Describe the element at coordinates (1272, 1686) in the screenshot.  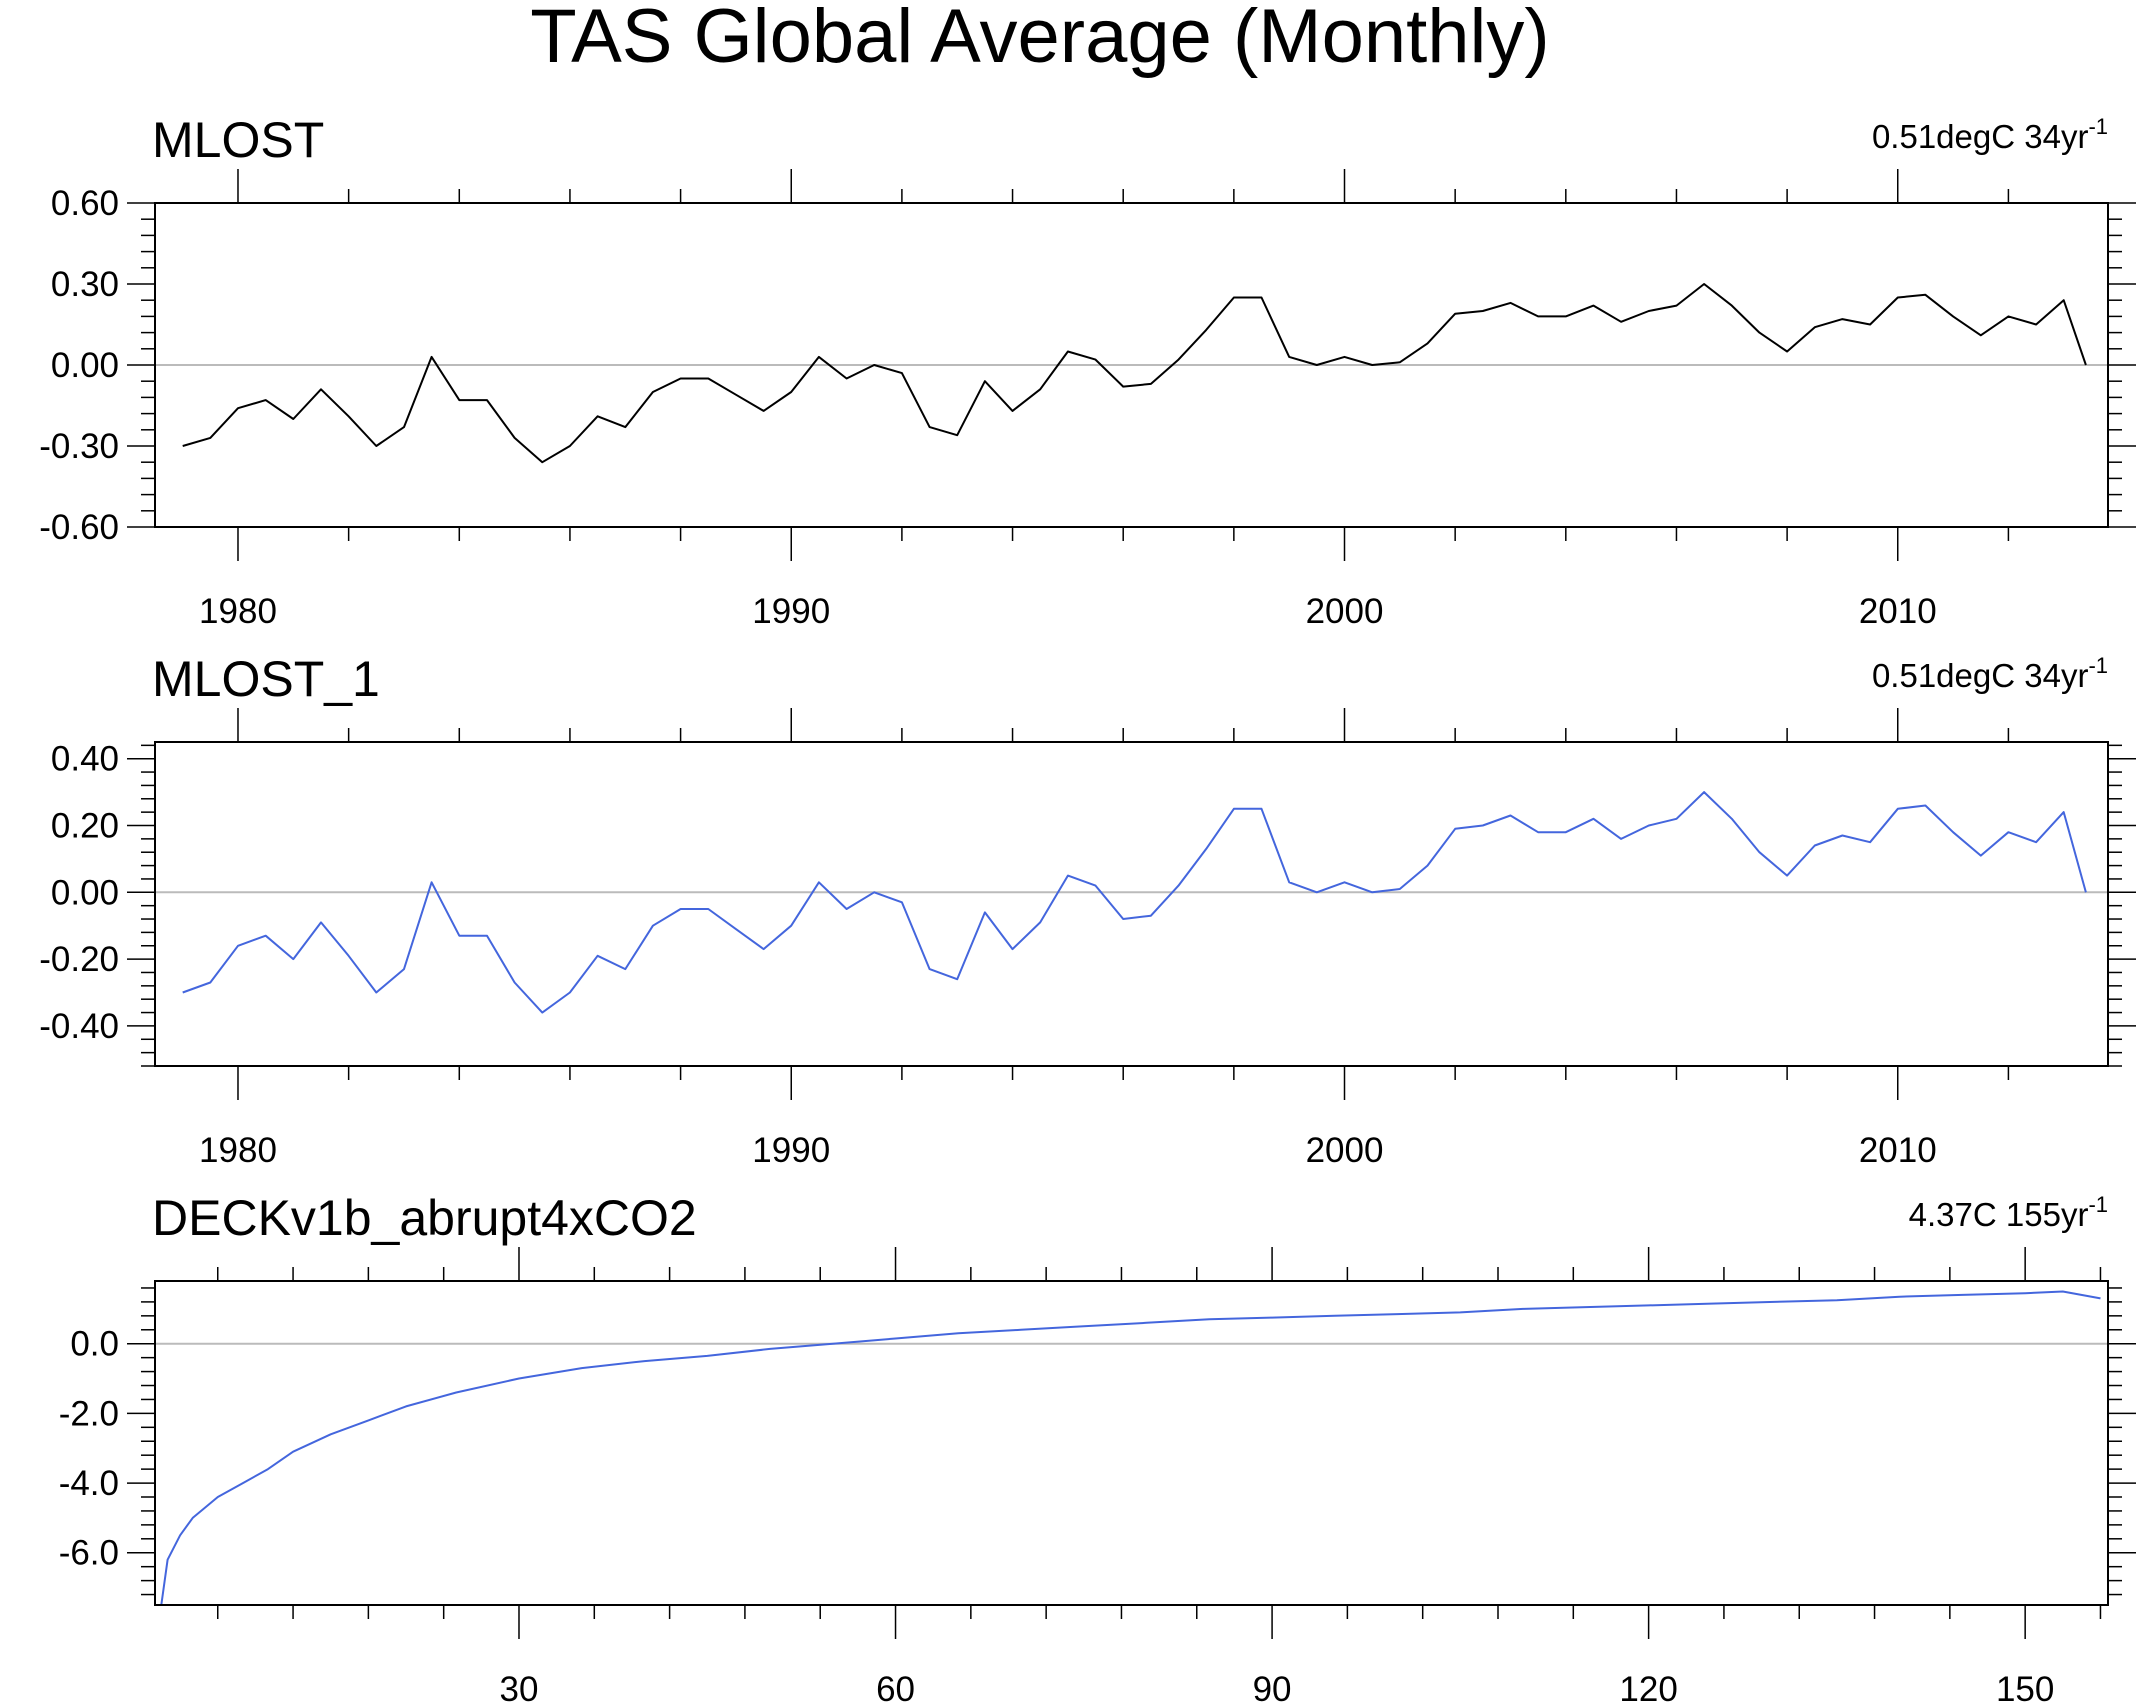
I see `x-tick-label: 90` at that location.